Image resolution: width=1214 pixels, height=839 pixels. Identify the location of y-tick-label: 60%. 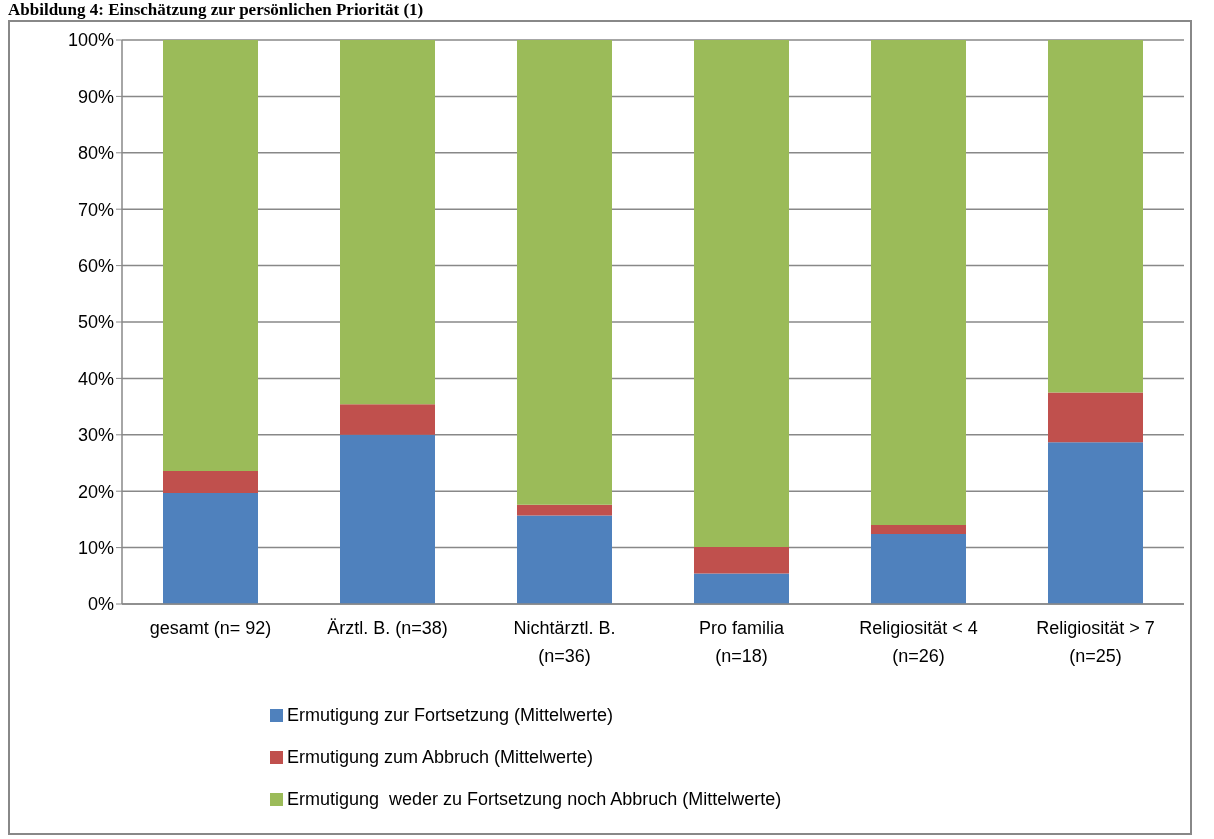
(95, 265).